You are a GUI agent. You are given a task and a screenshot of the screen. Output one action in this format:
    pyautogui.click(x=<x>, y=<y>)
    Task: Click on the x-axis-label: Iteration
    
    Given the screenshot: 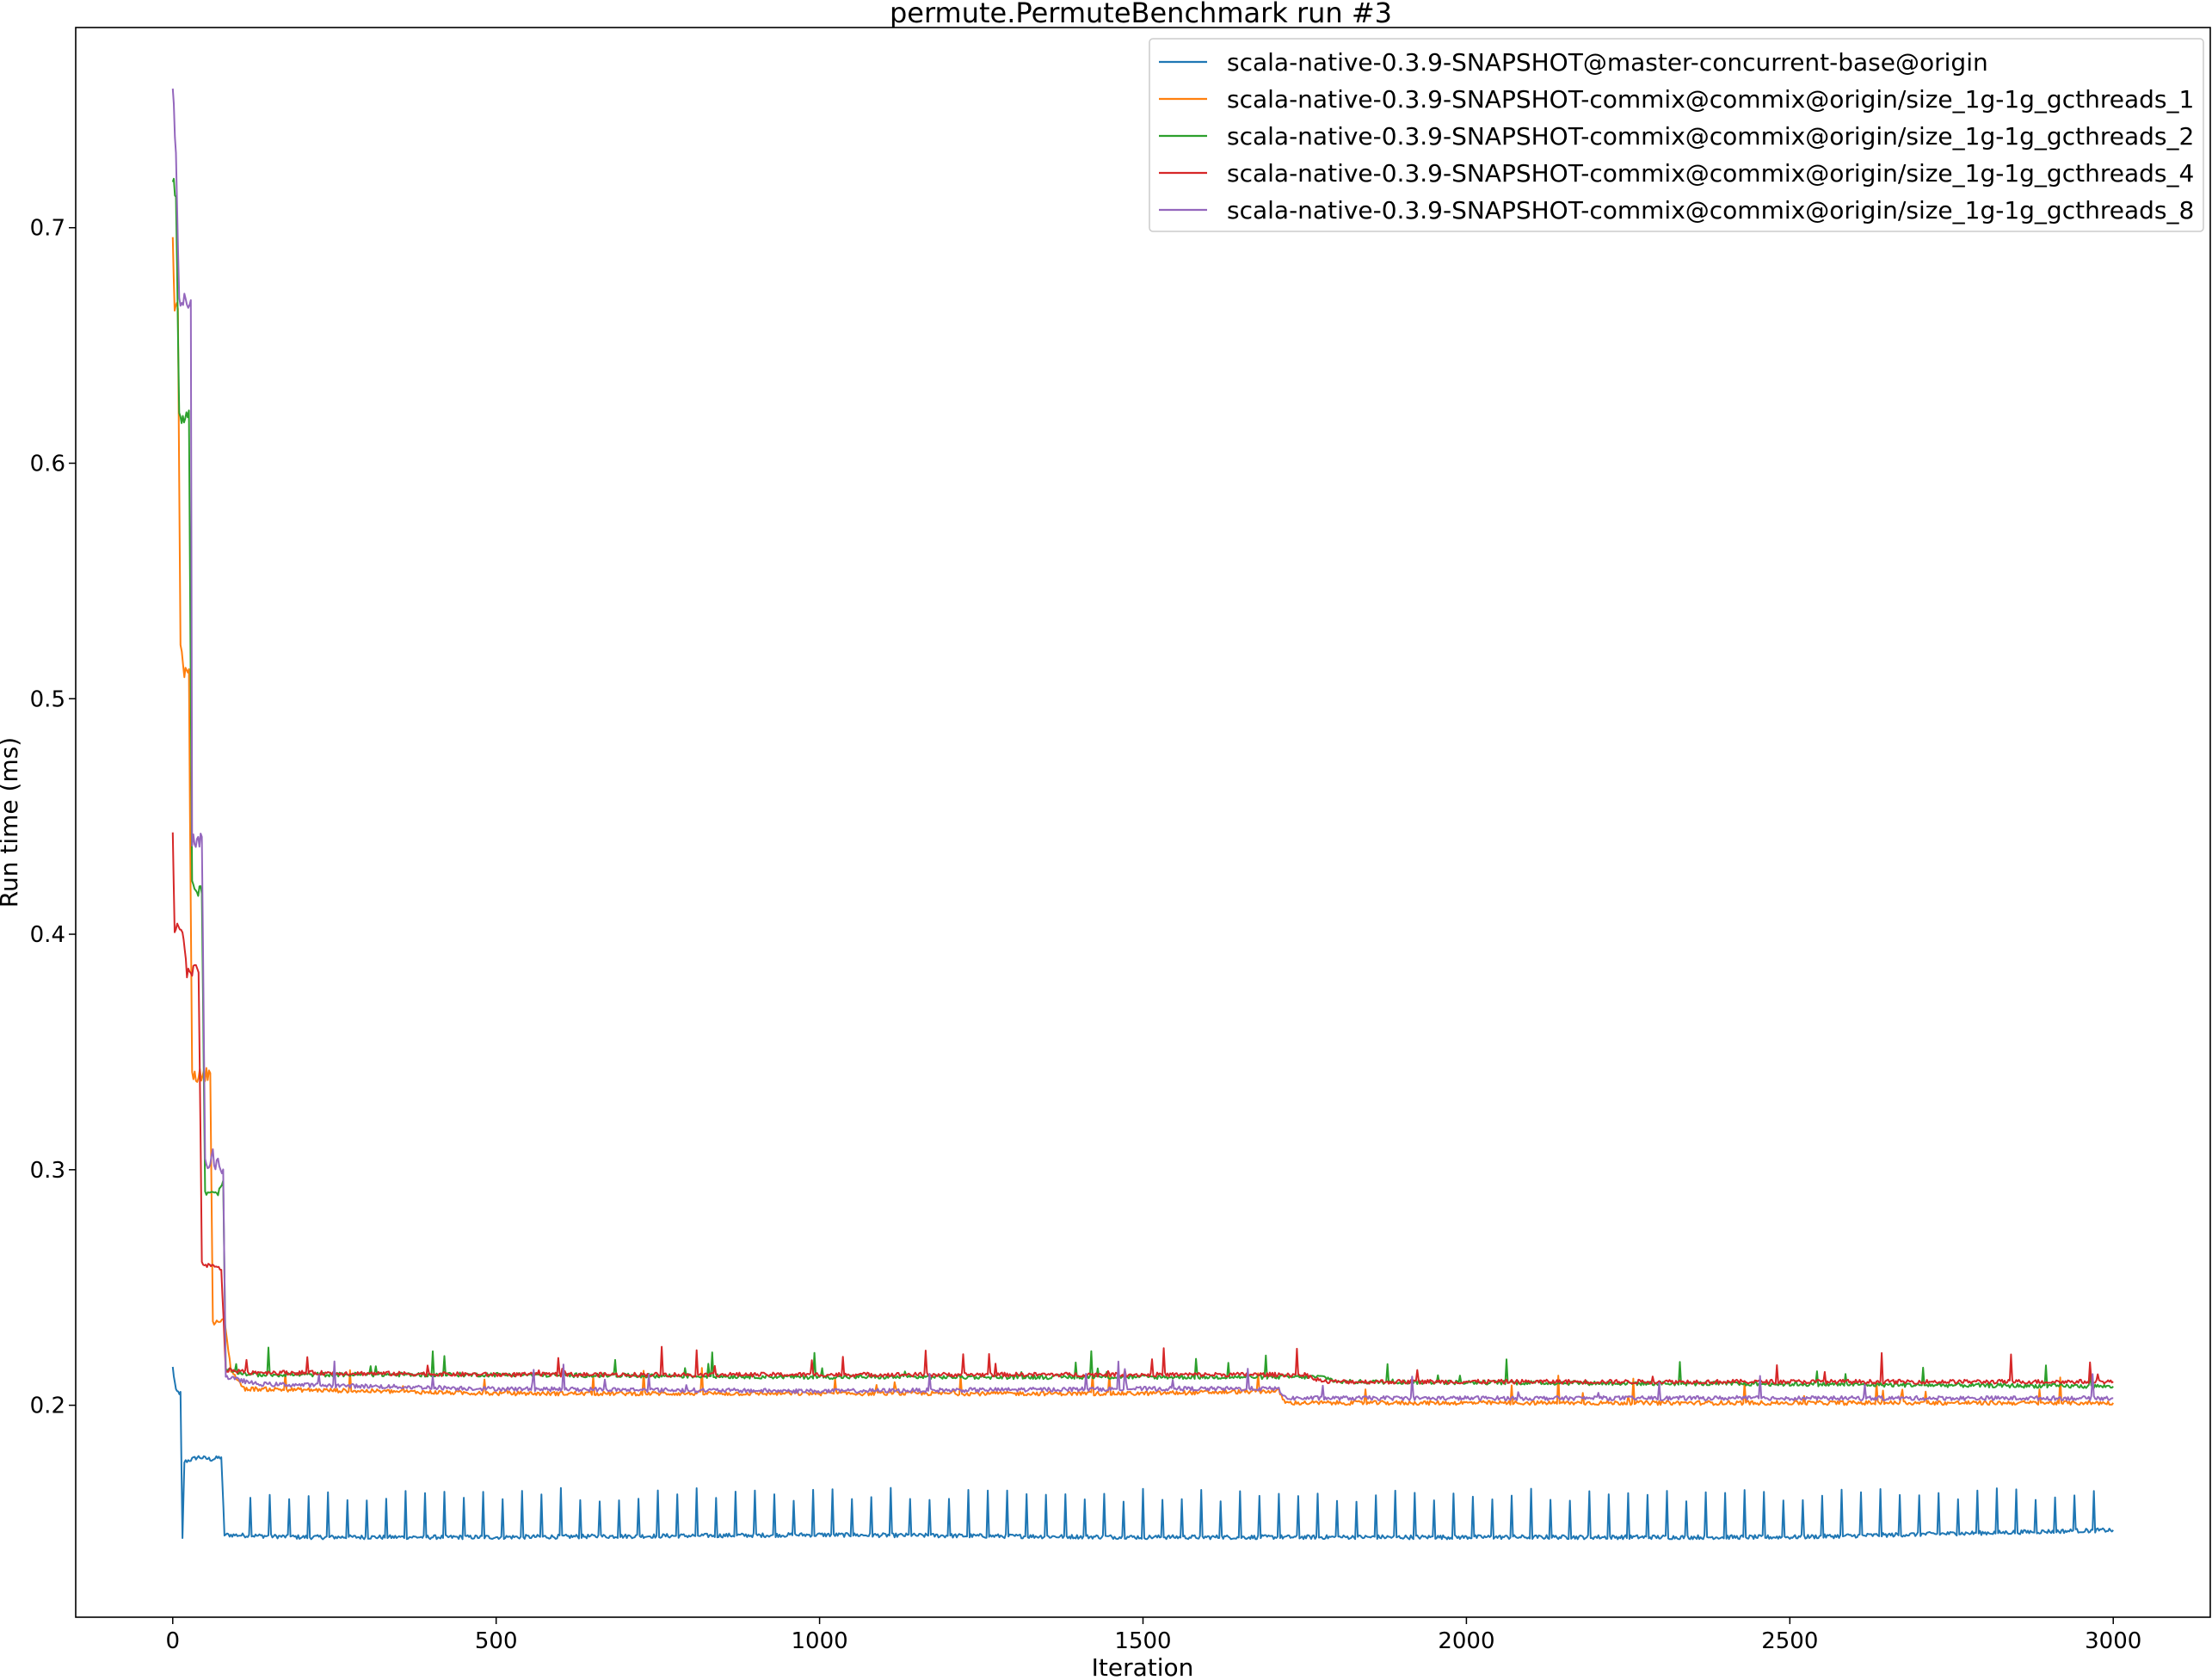 What is the action you would take?
    pyautogui.click(x=1143, y=1666)
    